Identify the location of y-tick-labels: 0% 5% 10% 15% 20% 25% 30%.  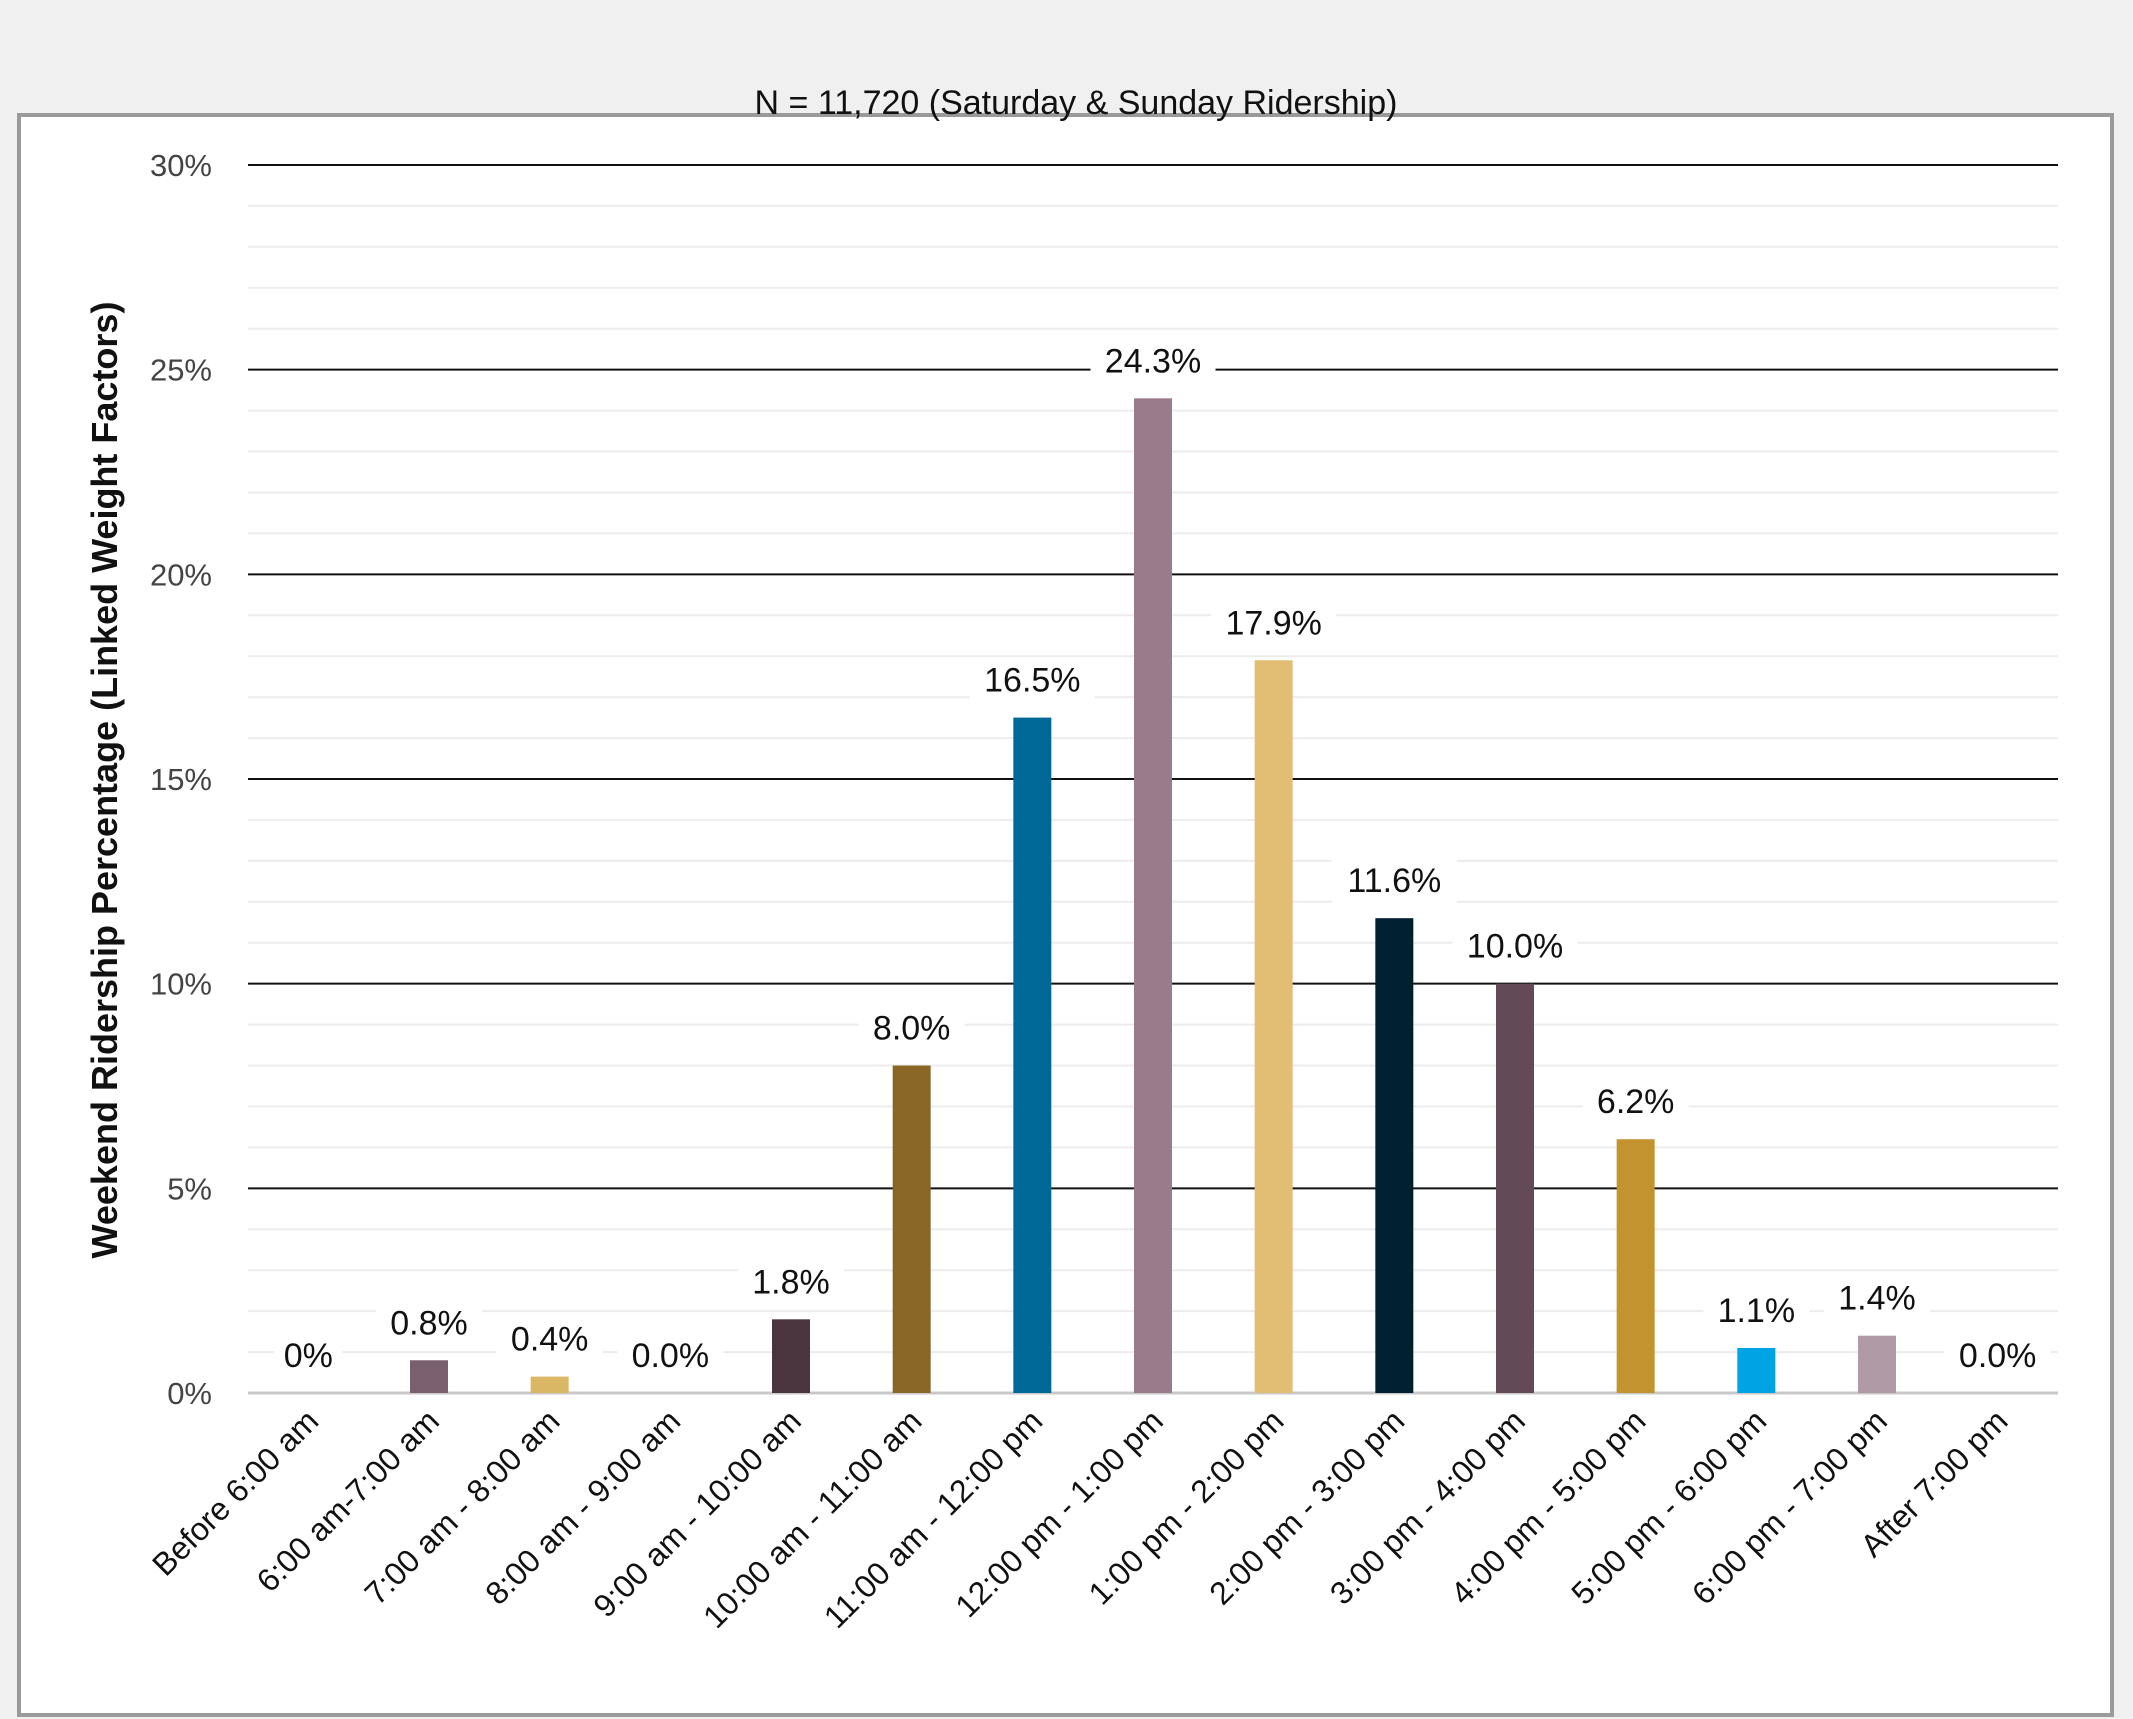
(181, 779).